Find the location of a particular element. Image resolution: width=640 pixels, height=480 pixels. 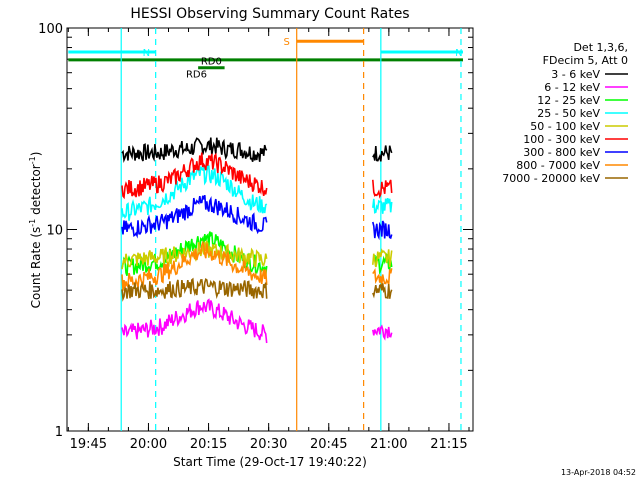

legend-label: 800 - 7000 keV is located at coordinates (558, 165).